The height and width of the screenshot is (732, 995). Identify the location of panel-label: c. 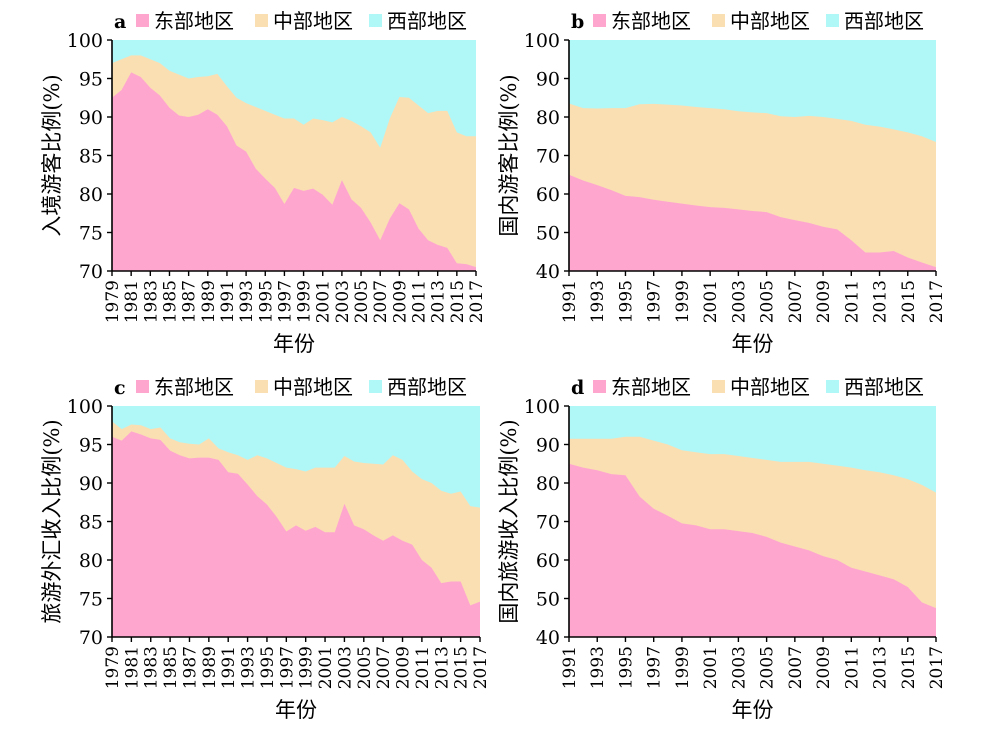
(120, 388).